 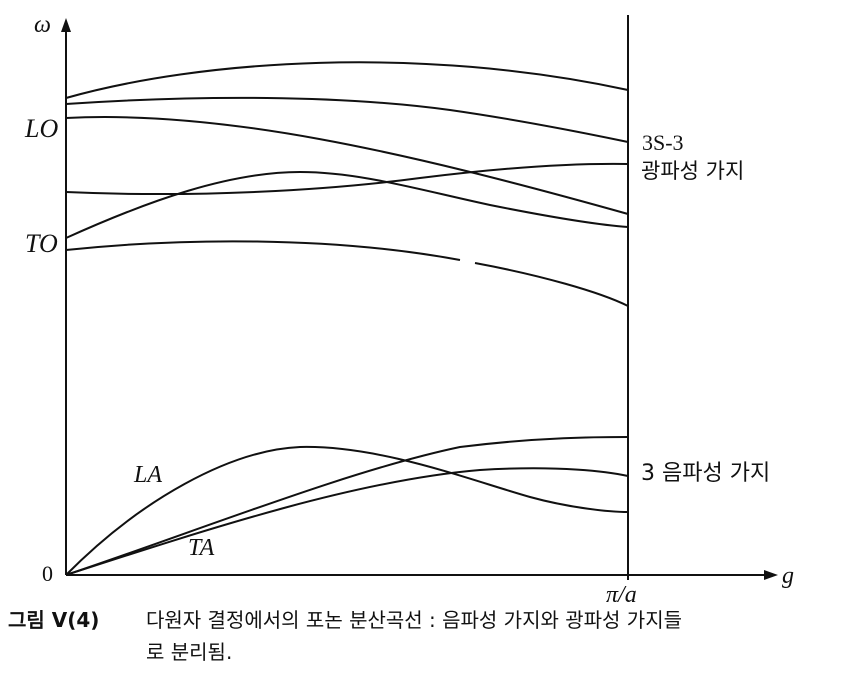 I want to click on to-label: TO, so click(x=41, y=243).